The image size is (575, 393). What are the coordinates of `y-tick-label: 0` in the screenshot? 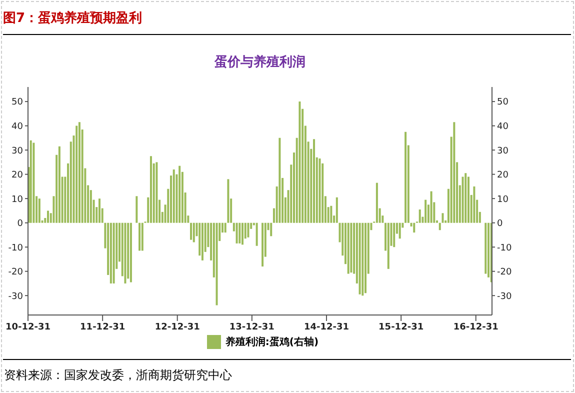 It's located at (20, 224).